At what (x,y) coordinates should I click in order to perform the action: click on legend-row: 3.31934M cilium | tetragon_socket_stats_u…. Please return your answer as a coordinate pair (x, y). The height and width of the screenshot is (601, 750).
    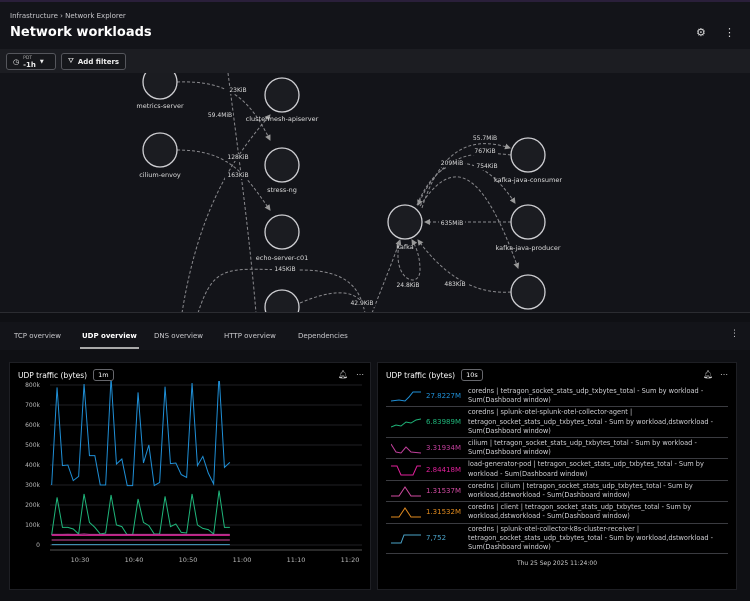
    Looking at the image, I should click on (557, 449).